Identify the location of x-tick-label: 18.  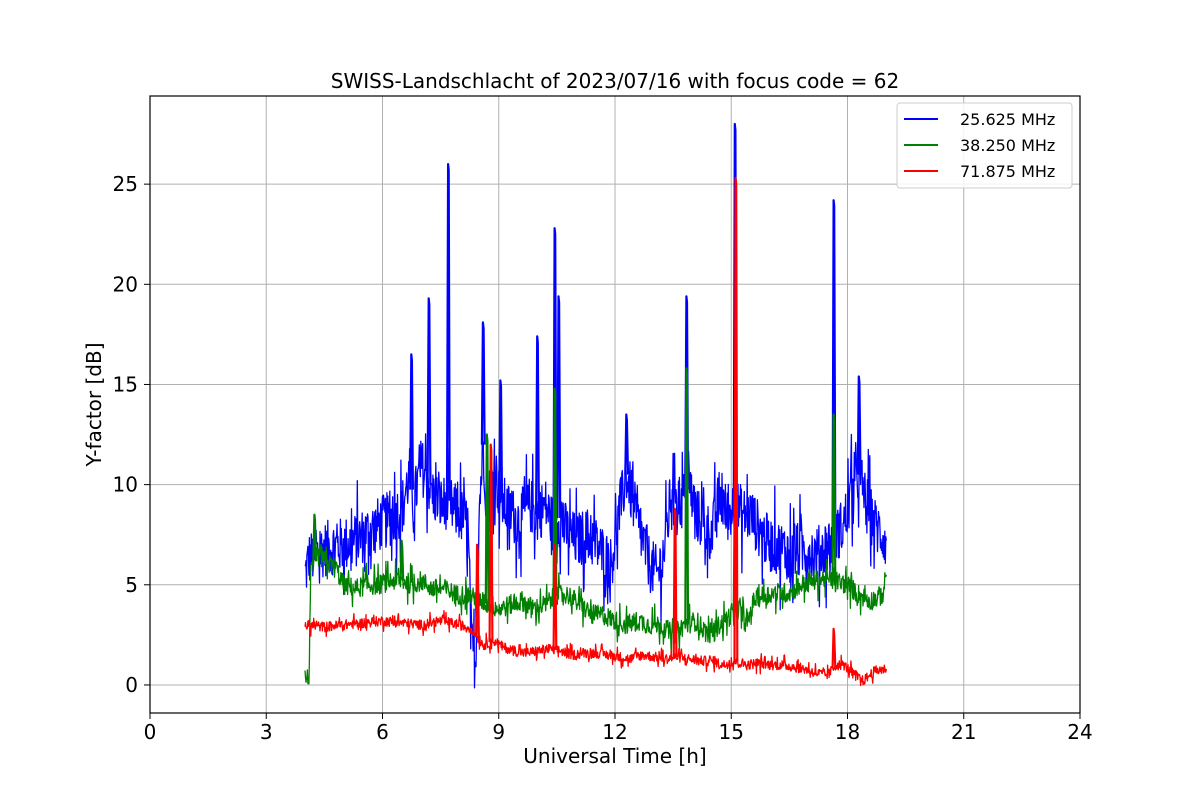
(847, 732).